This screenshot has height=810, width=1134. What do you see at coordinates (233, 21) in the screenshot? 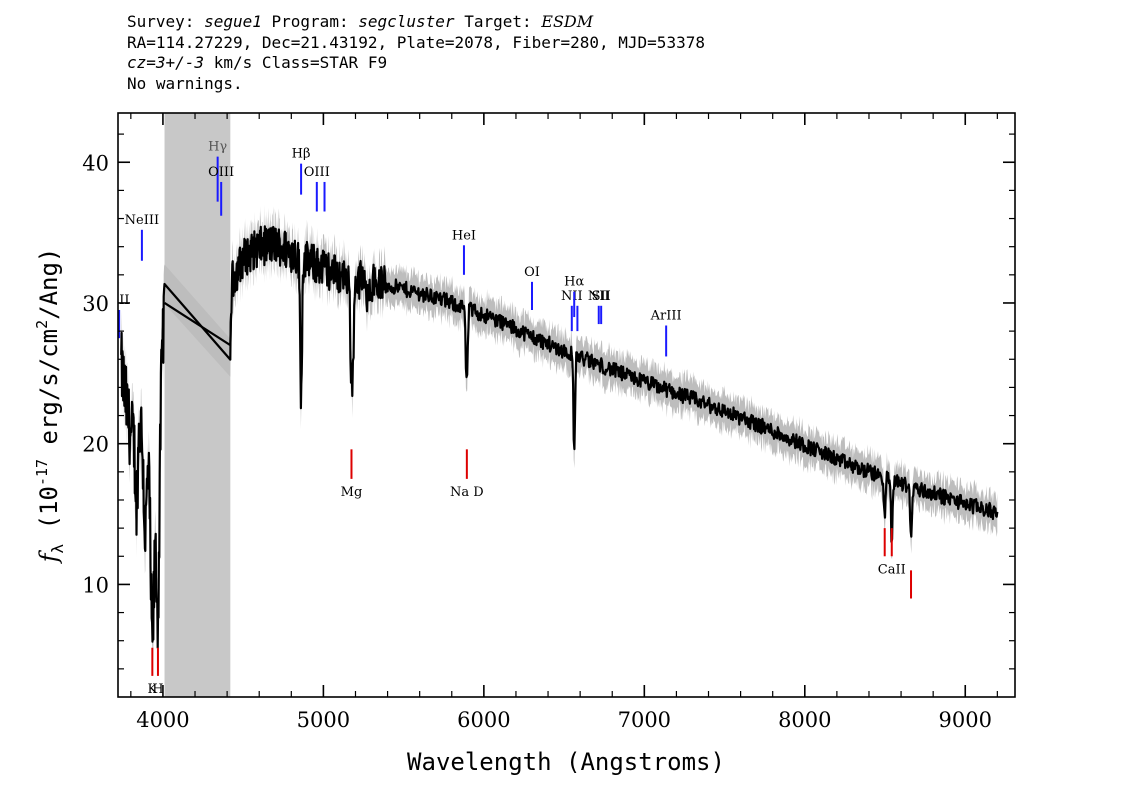
I see `survey-value: segue1` at bounding box center [233, 21].